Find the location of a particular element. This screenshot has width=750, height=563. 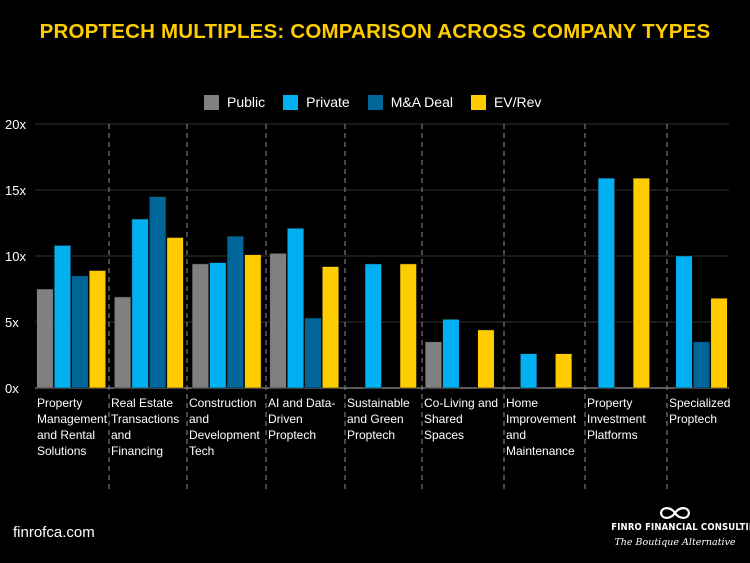

x-tick-label: Property Investment Platforms is located at coordinates (616, 419).